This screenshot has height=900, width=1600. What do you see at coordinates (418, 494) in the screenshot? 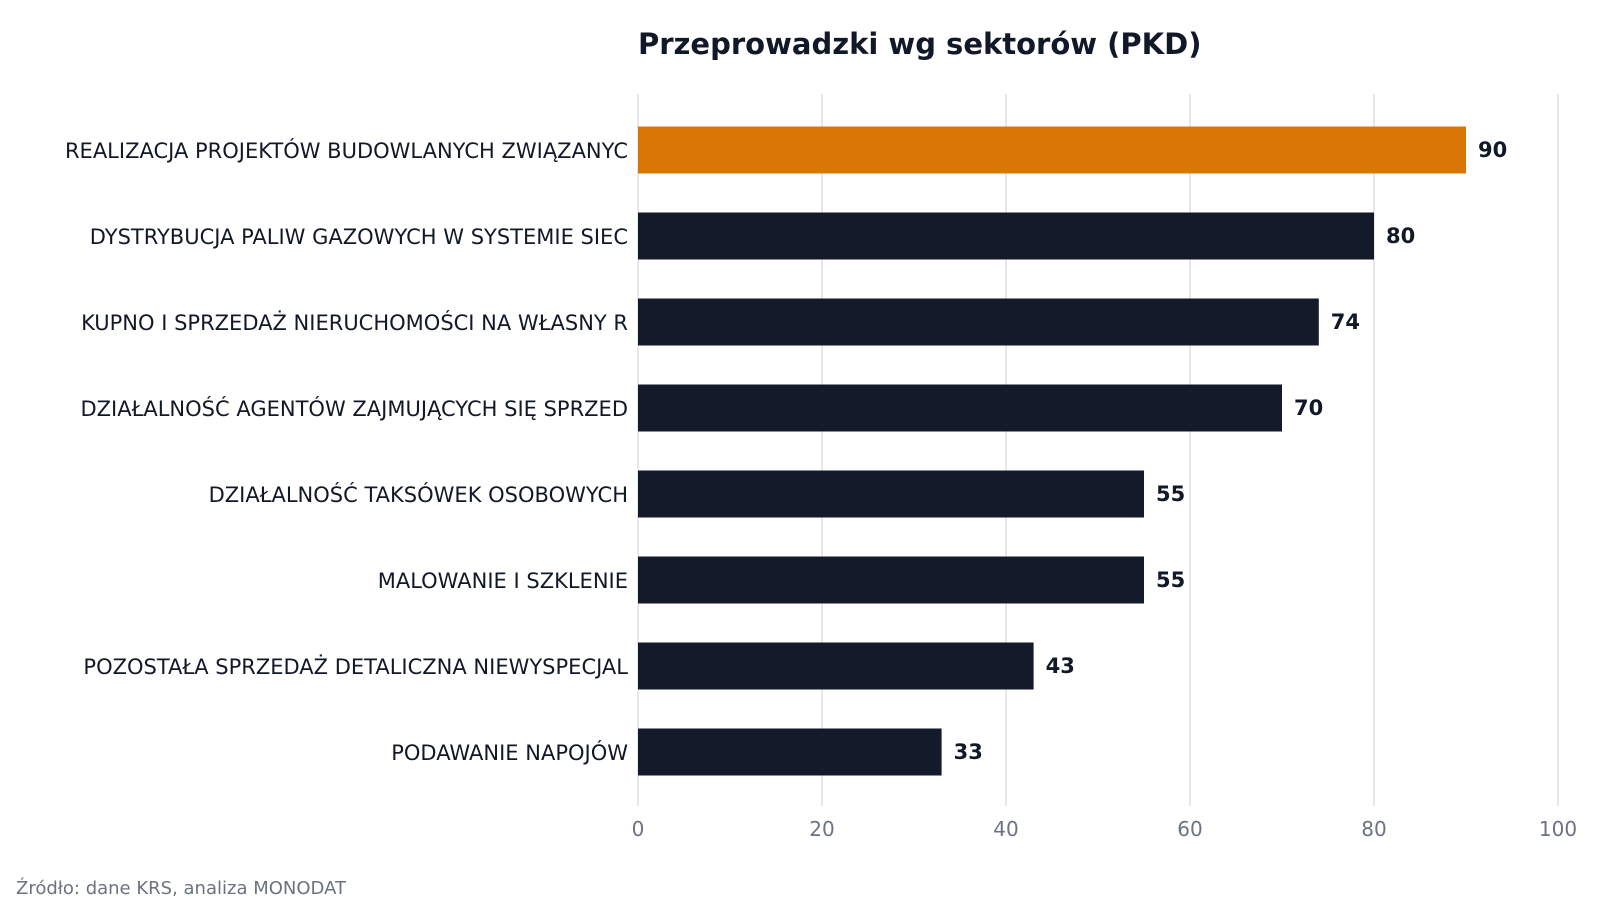
I see `category-label: DZIAŁALNOŚĆ TAKSÓWEK OSOBOWYCH` at bounding box center [418, 494].